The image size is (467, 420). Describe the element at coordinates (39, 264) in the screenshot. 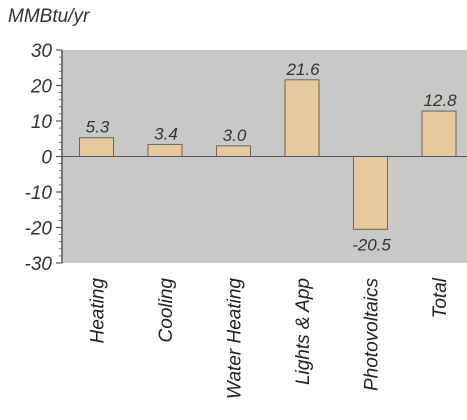

I see `y-tick-label: -30` at that location.